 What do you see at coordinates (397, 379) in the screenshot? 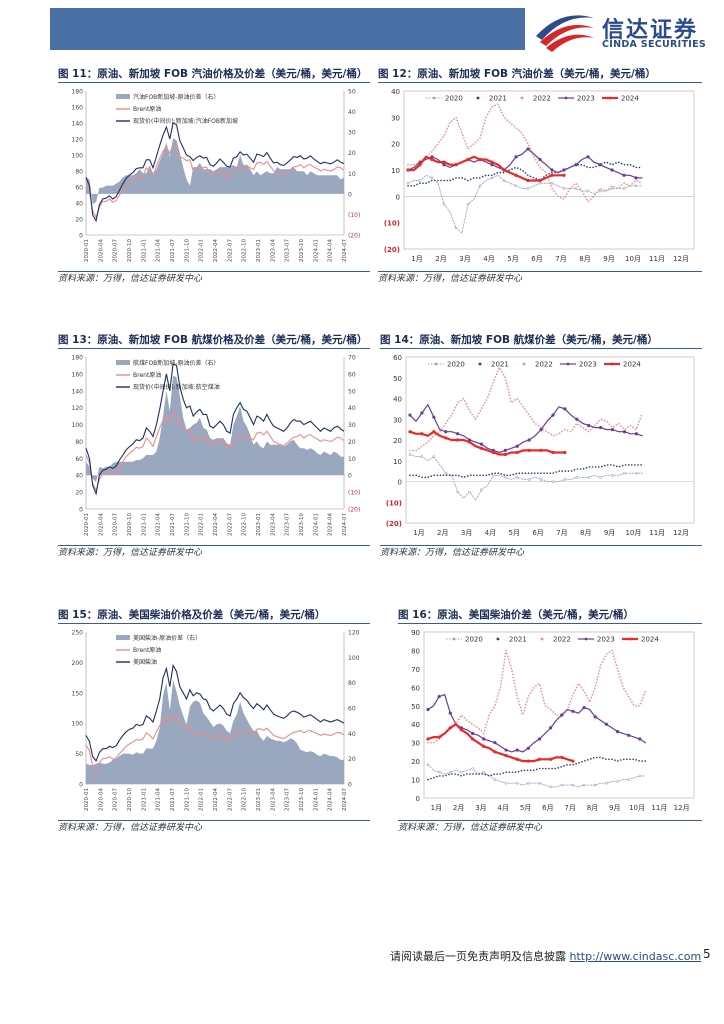
I see `y-tick-label: 50` at bounding box center [397, 379].